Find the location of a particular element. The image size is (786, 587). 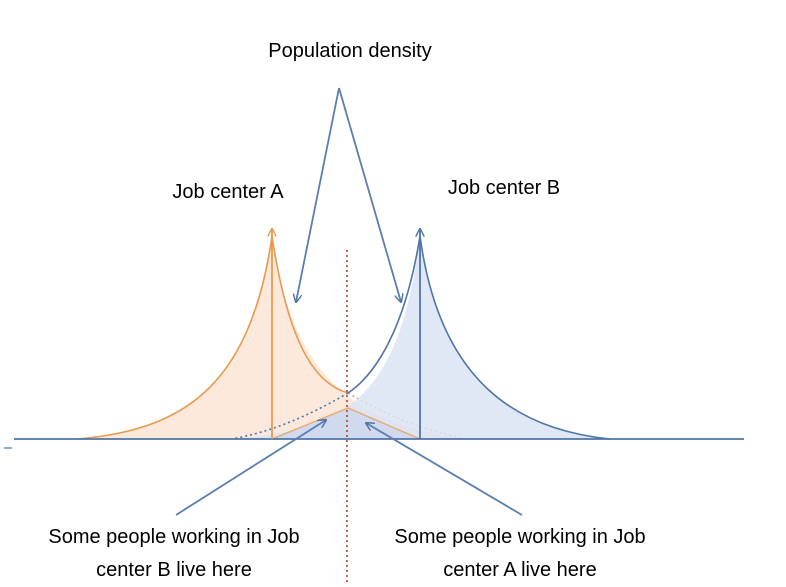

job-center-b-density-curve-right is located at coordinates (515, 337).